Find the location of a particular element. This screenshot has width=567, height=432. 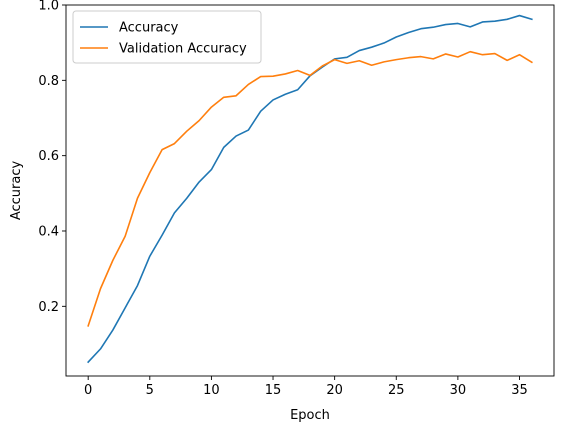

y-tick-label: 0.6 is located at coordinates (48, 156).